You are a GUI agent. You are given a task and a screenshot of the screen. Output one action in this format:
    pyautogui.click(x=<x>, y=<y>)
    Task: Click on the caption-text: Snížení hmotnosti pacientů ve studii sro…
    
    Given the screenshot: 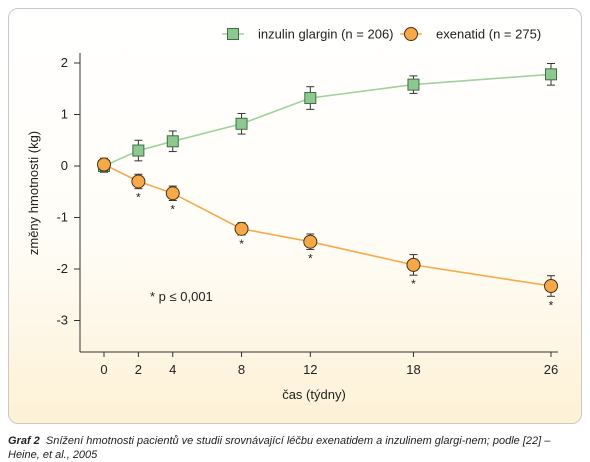 What is the action you would take?
    pyautogui.click(x=279, y=448)
    